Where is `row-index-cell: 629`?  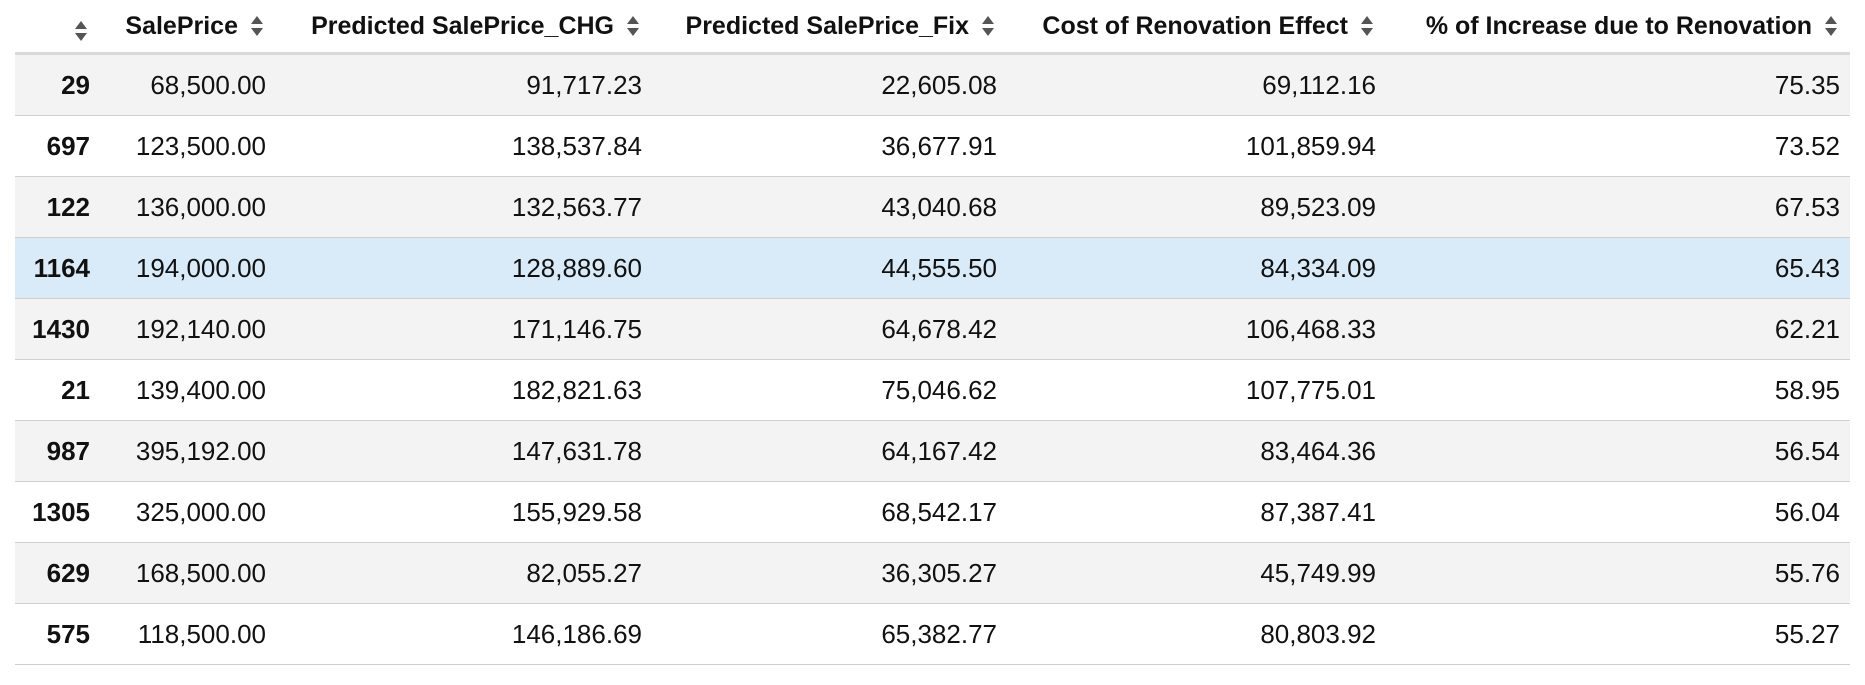
row-index-cell: 629 is located at coordinates (57, 573).